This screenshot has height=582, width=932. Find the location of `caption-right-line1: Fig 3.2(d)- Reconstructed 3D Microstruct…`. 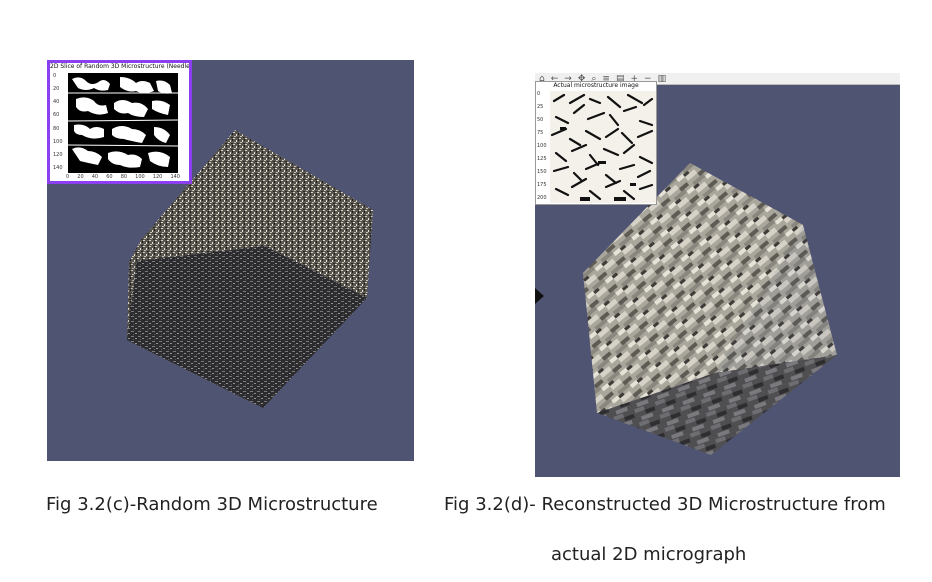

caption-right-line1: Fig 3.2(d)- Reconstructed 3D Microstruct… is located at coordinates (665, 504).